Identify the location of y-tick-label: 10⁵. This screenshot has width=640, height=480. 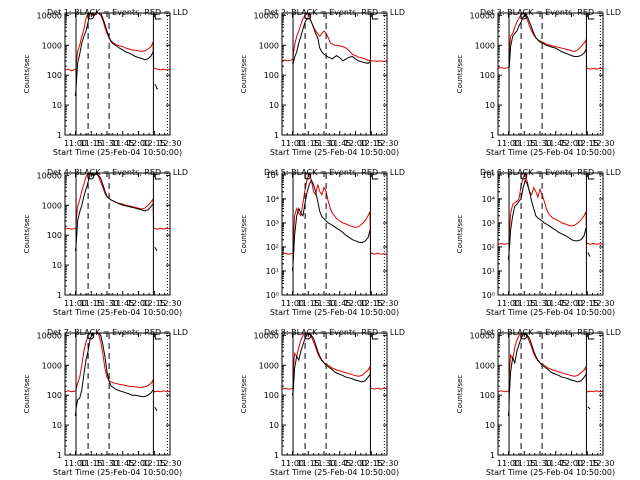
(488, 175).